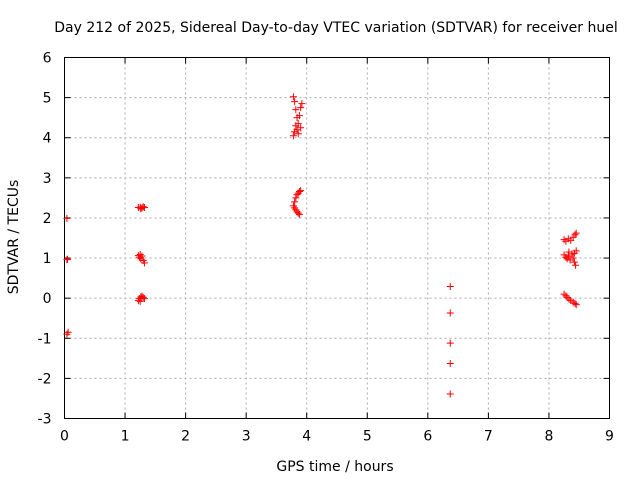  Describe the element at coordinates (488, 437) in the screenshot. I see `x-tick-label: 7` at that location.